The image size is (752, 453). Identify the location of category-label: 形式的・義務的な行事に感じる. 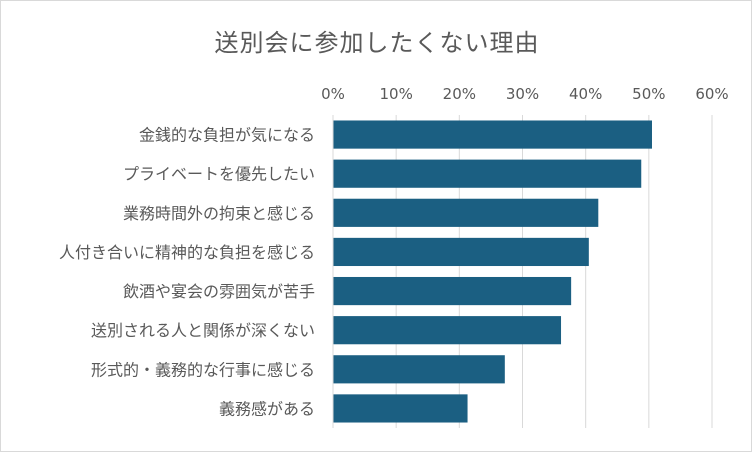
(203, 369).